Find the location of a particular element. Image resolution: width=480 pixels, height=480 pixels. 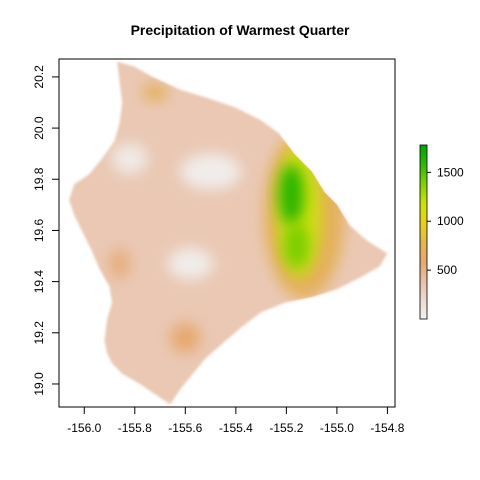

x-tick-label: -155.2 is located at coordinates (286, 428).